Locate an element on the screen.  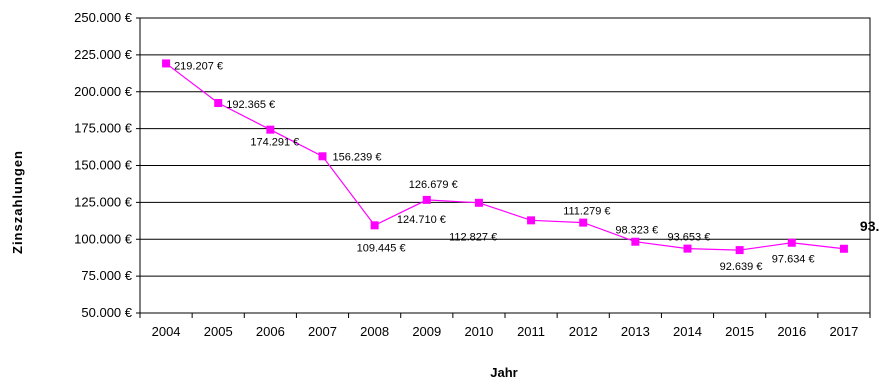
x-tick-label: 2011 is located at coordinates (531, 331).